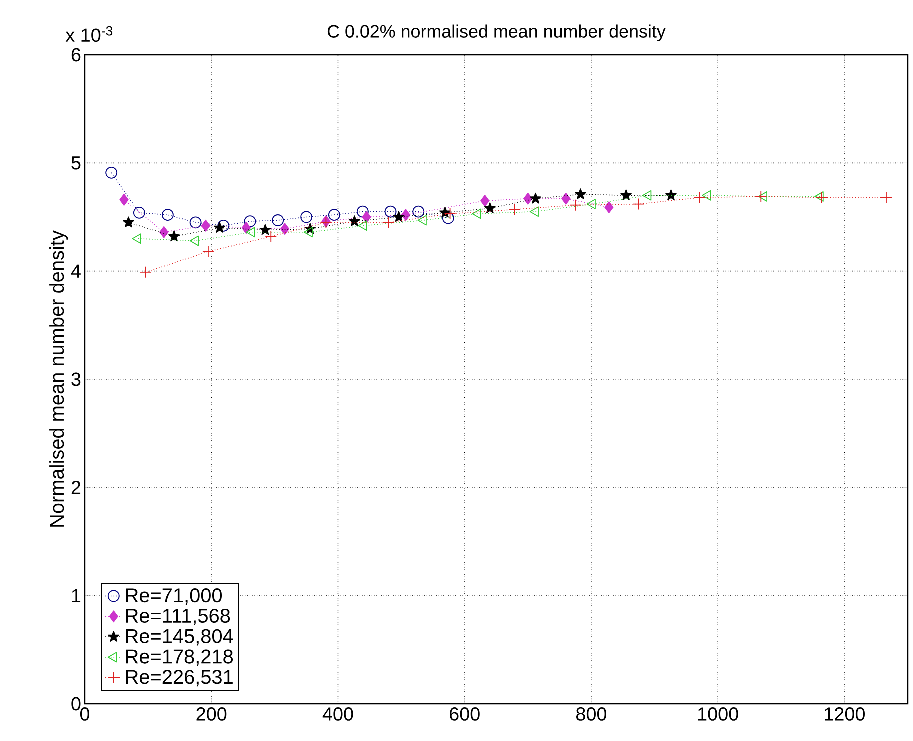  I want to click on x-tick-label: 200, so click(211, 714).